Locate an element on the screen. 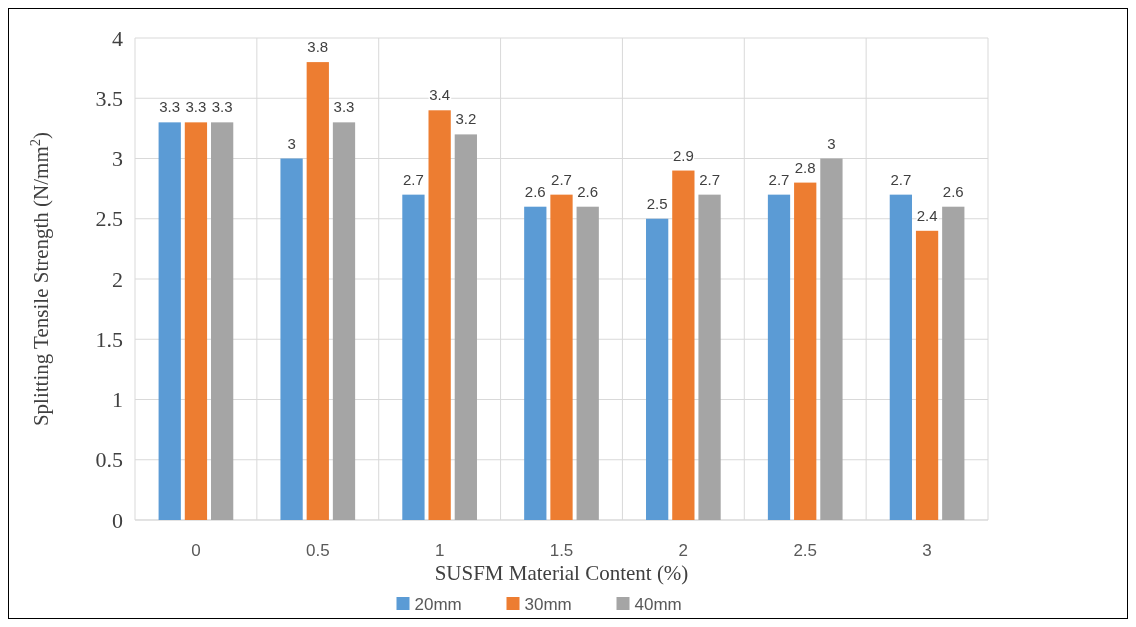 This screenshot has width=1136, height=627. y-tick-label: 0.5 is located at coordinates (109, 460).